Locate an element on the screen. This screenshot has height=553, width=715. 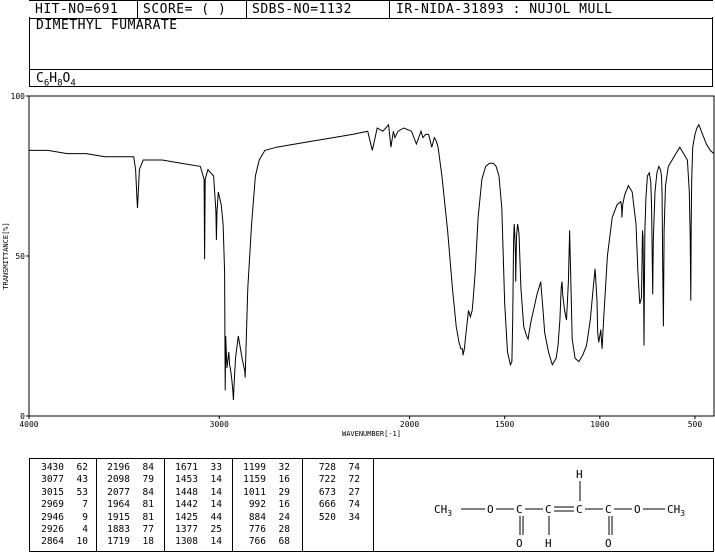
peak-row: 2926 4 is located at coordinates (59, 530).